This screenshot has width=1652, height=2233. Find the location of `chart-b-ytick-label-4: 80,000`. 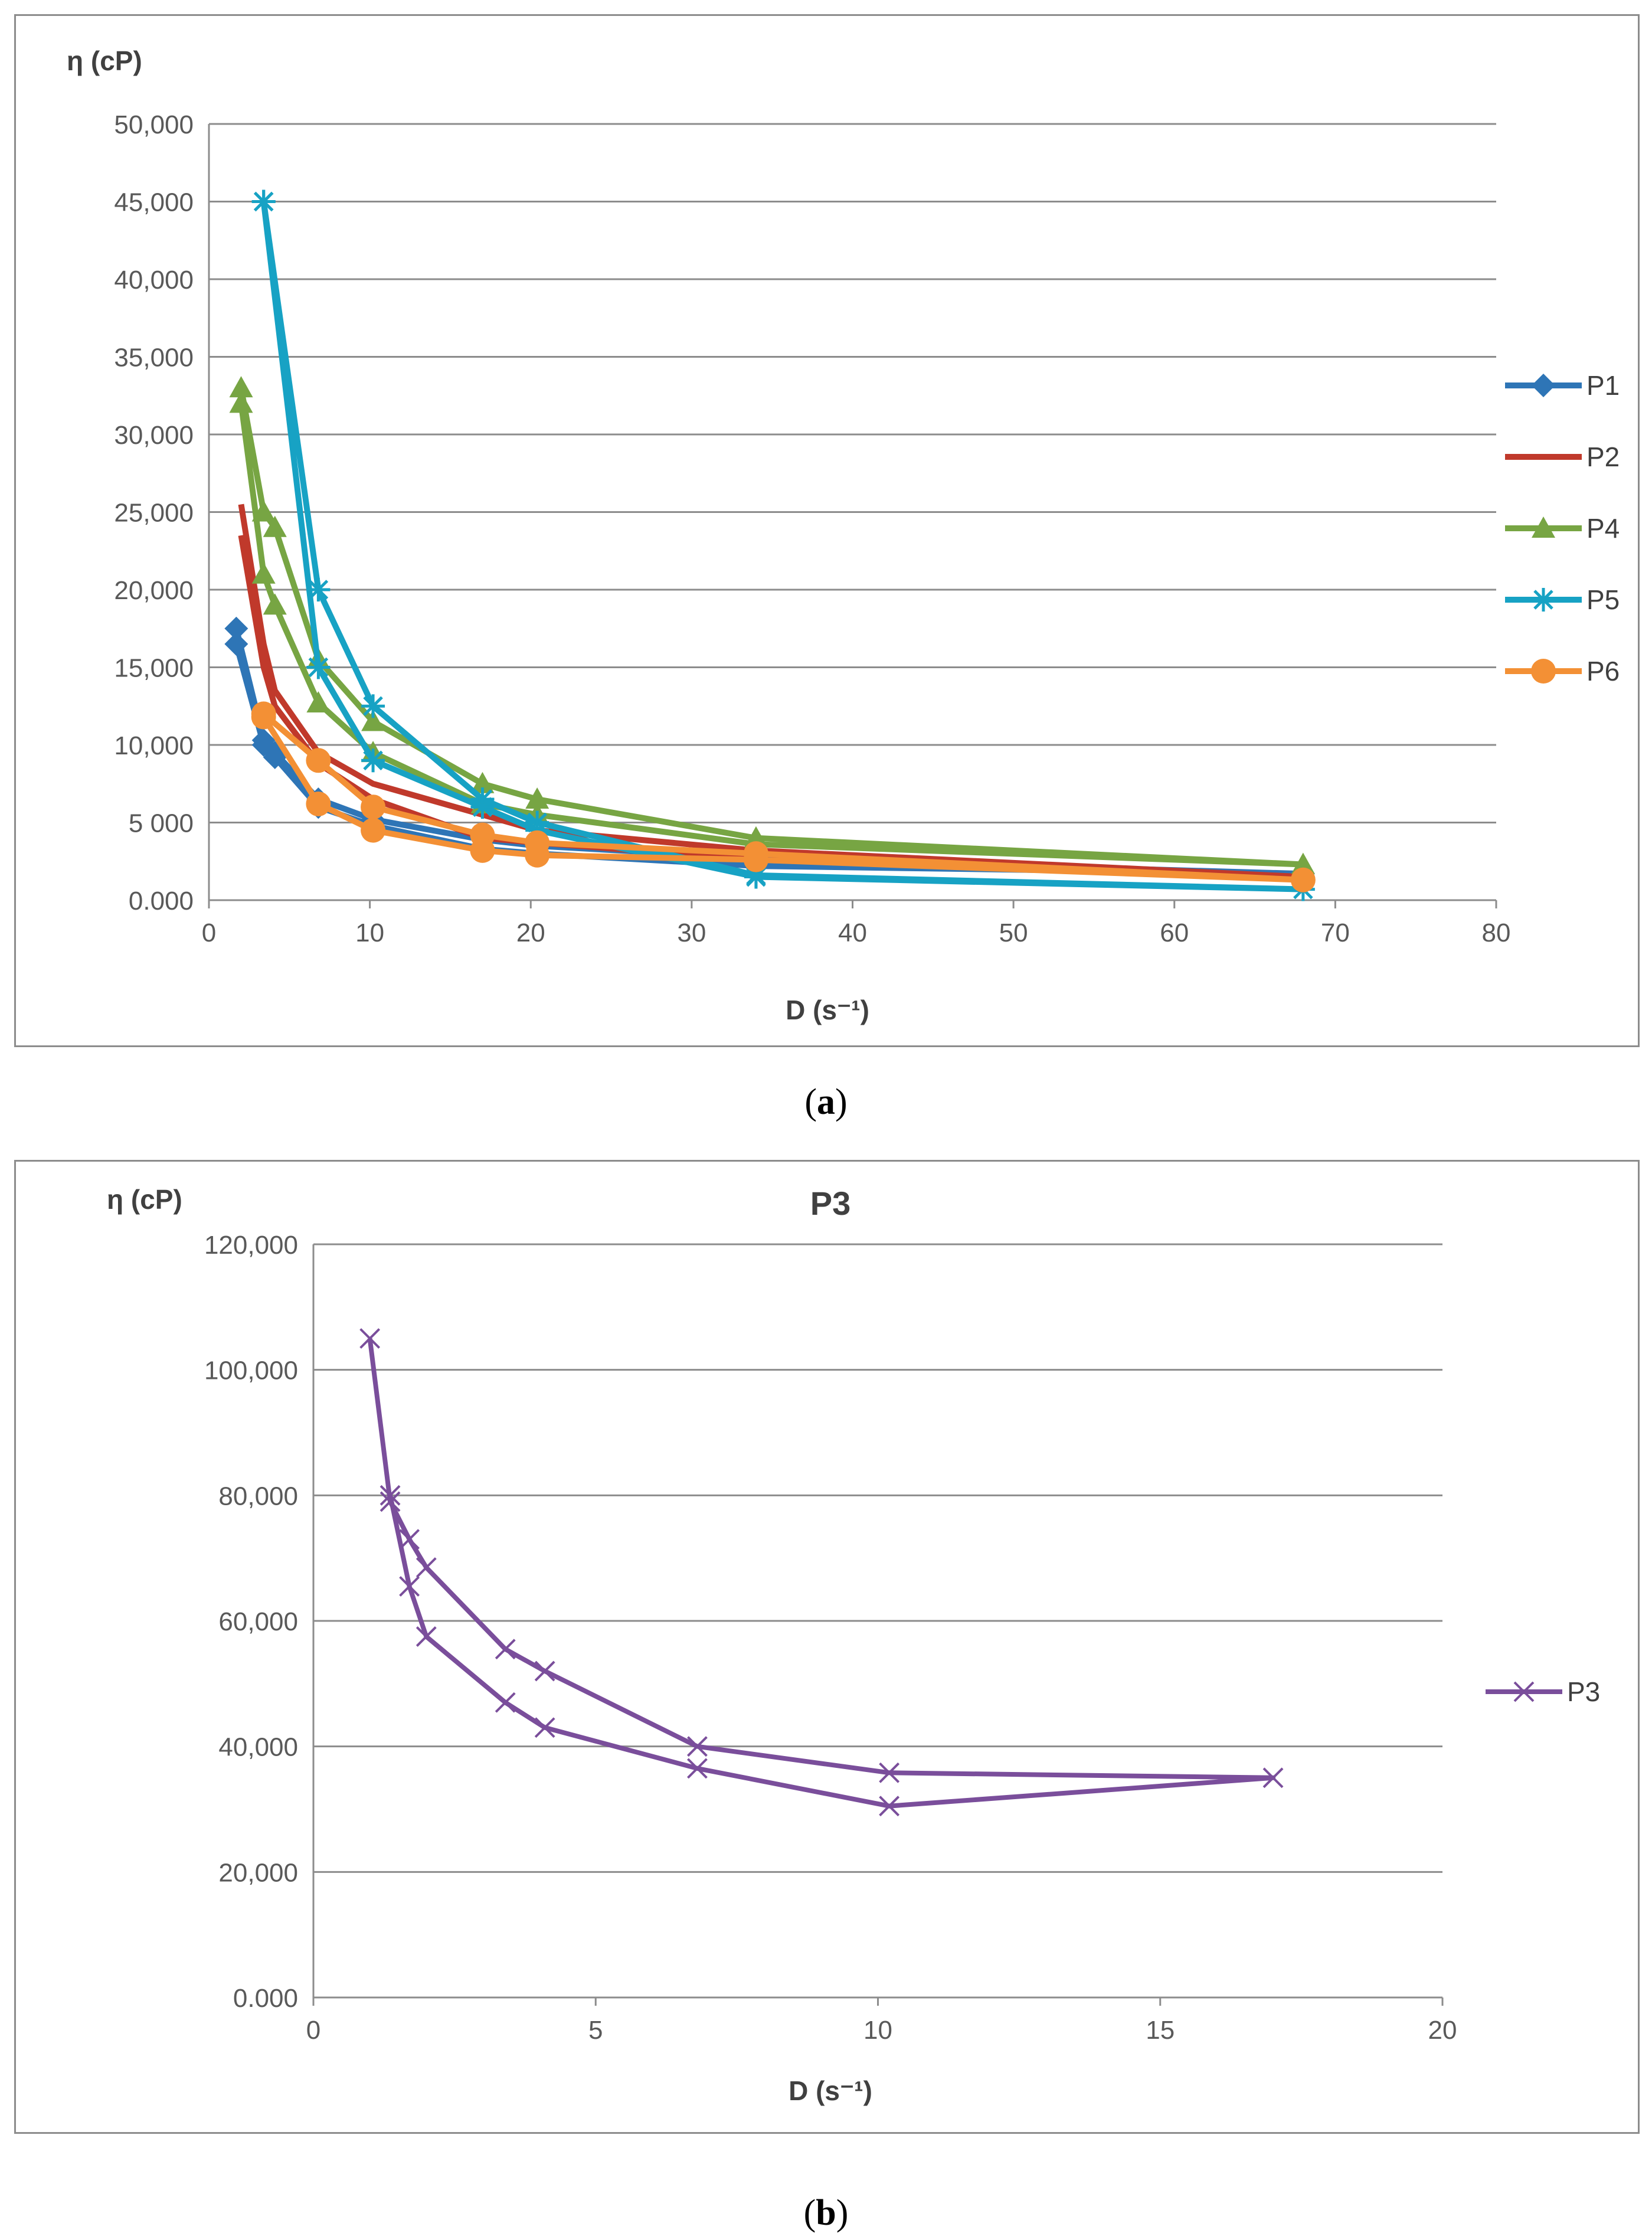

chart-b-ytick-label-4: 80,000 is located at coordinates (258, 1497).